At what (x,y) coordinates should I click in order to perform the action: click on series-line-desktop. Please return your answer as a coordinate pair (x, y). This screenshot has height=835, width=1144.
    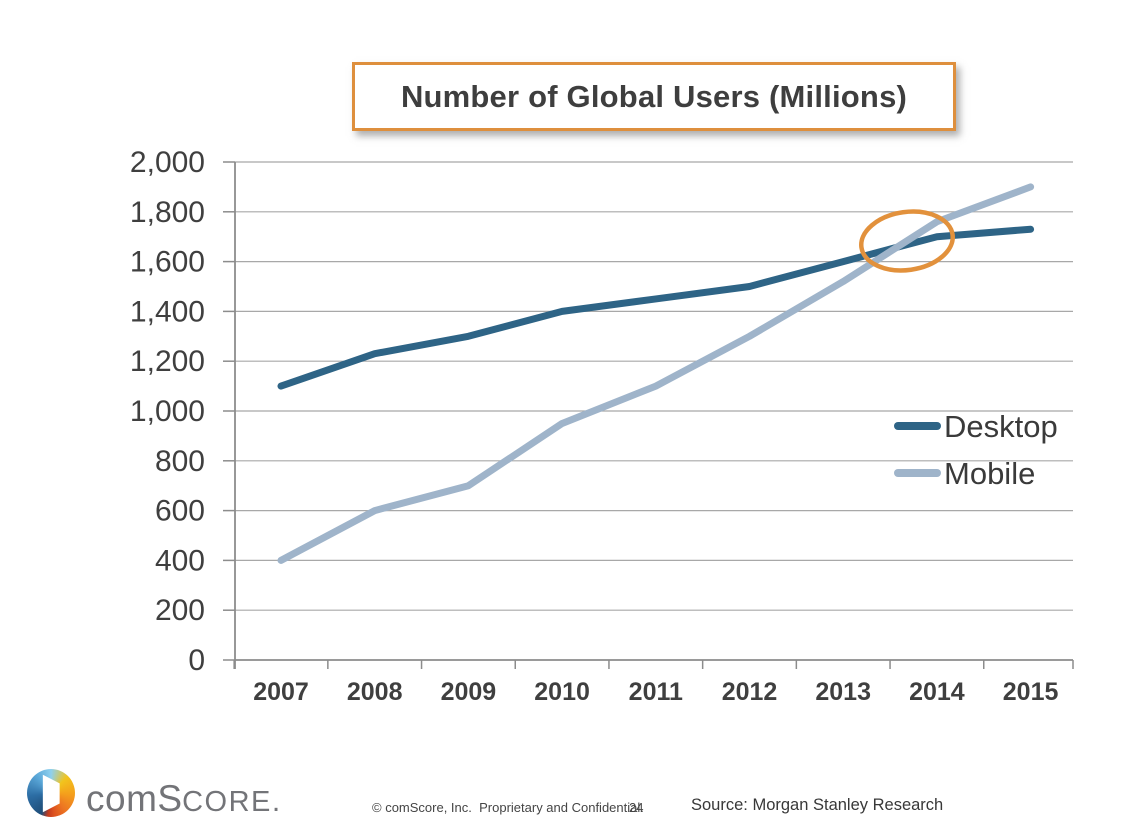
    Looking at the image, I should click on (656, 307).